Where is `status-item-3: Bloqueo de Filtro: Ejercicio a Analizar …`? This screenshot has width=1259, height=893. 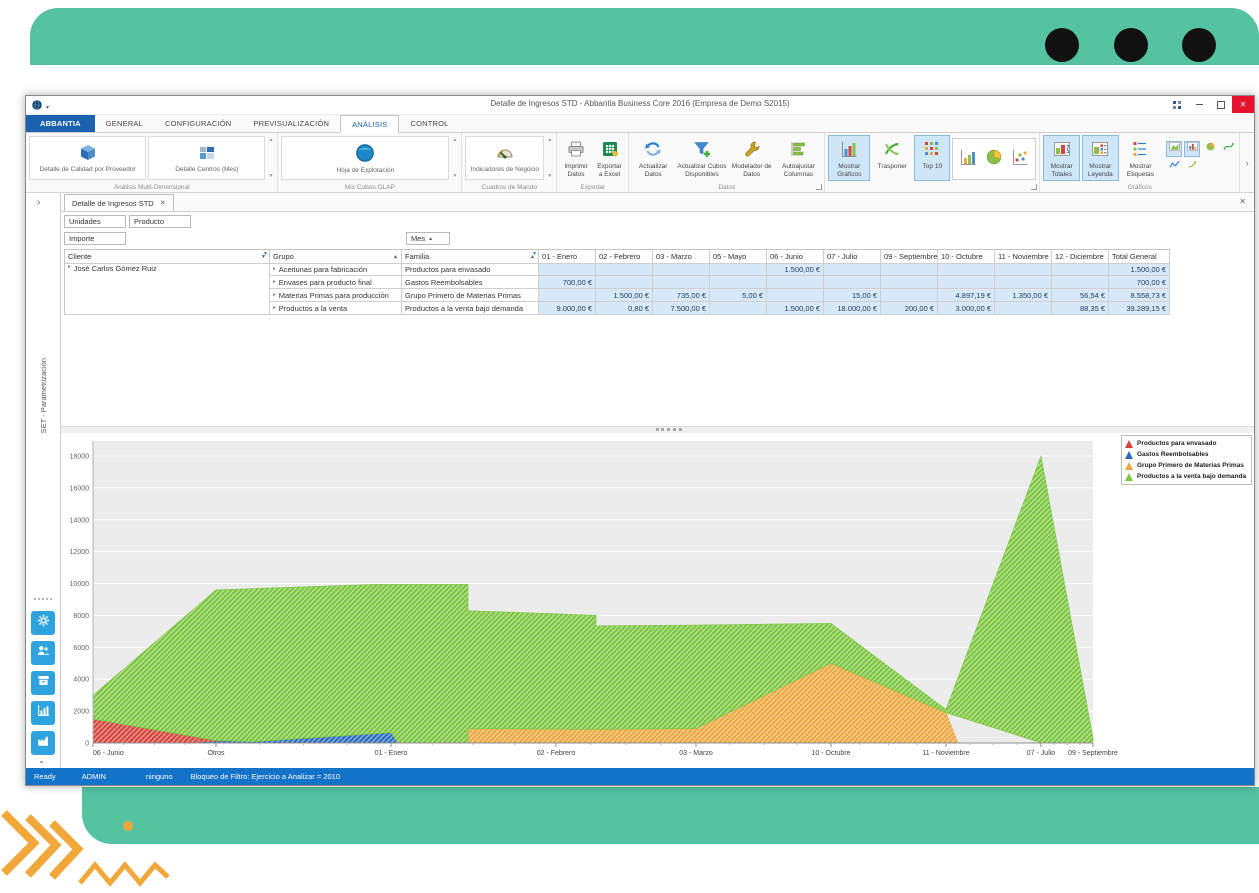
status-item-3: Bloqueo de Filtro: Ejercicio a Analizar … is located at coordinates (265, 776).